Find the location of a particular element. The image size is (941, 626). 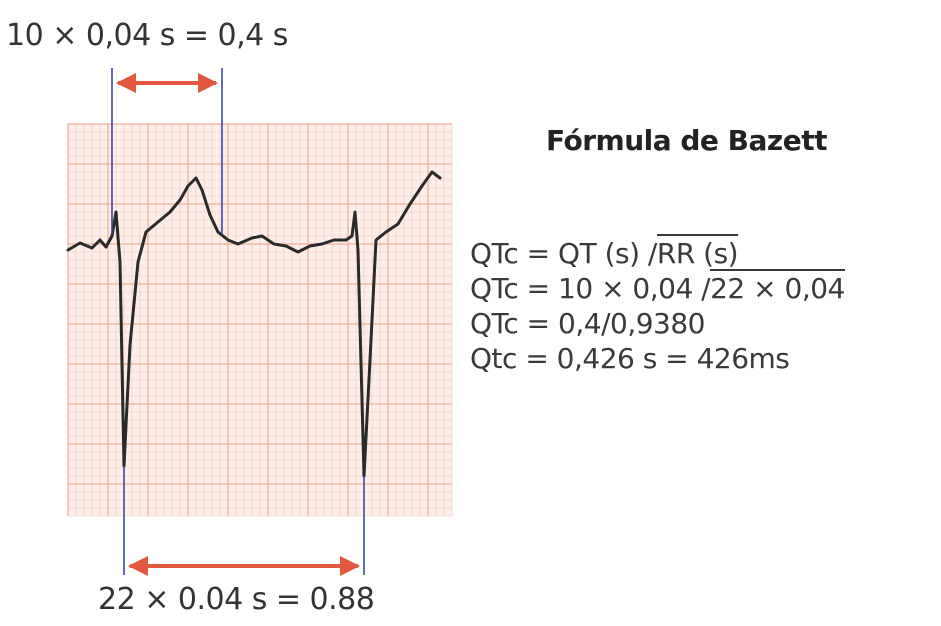

formula-line: QTc = 10 × 0,04 /22 × 0,04 is located at coordinates (657, 287).